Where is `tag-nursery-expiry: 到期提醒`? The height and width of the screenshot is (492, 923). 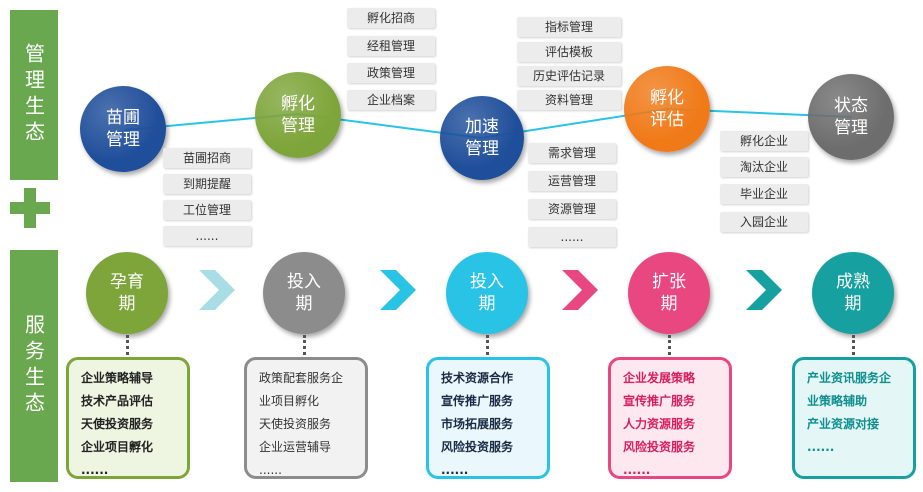 tag-nursery-expiry: 到期提醒 is located at coordinates (207, 184).